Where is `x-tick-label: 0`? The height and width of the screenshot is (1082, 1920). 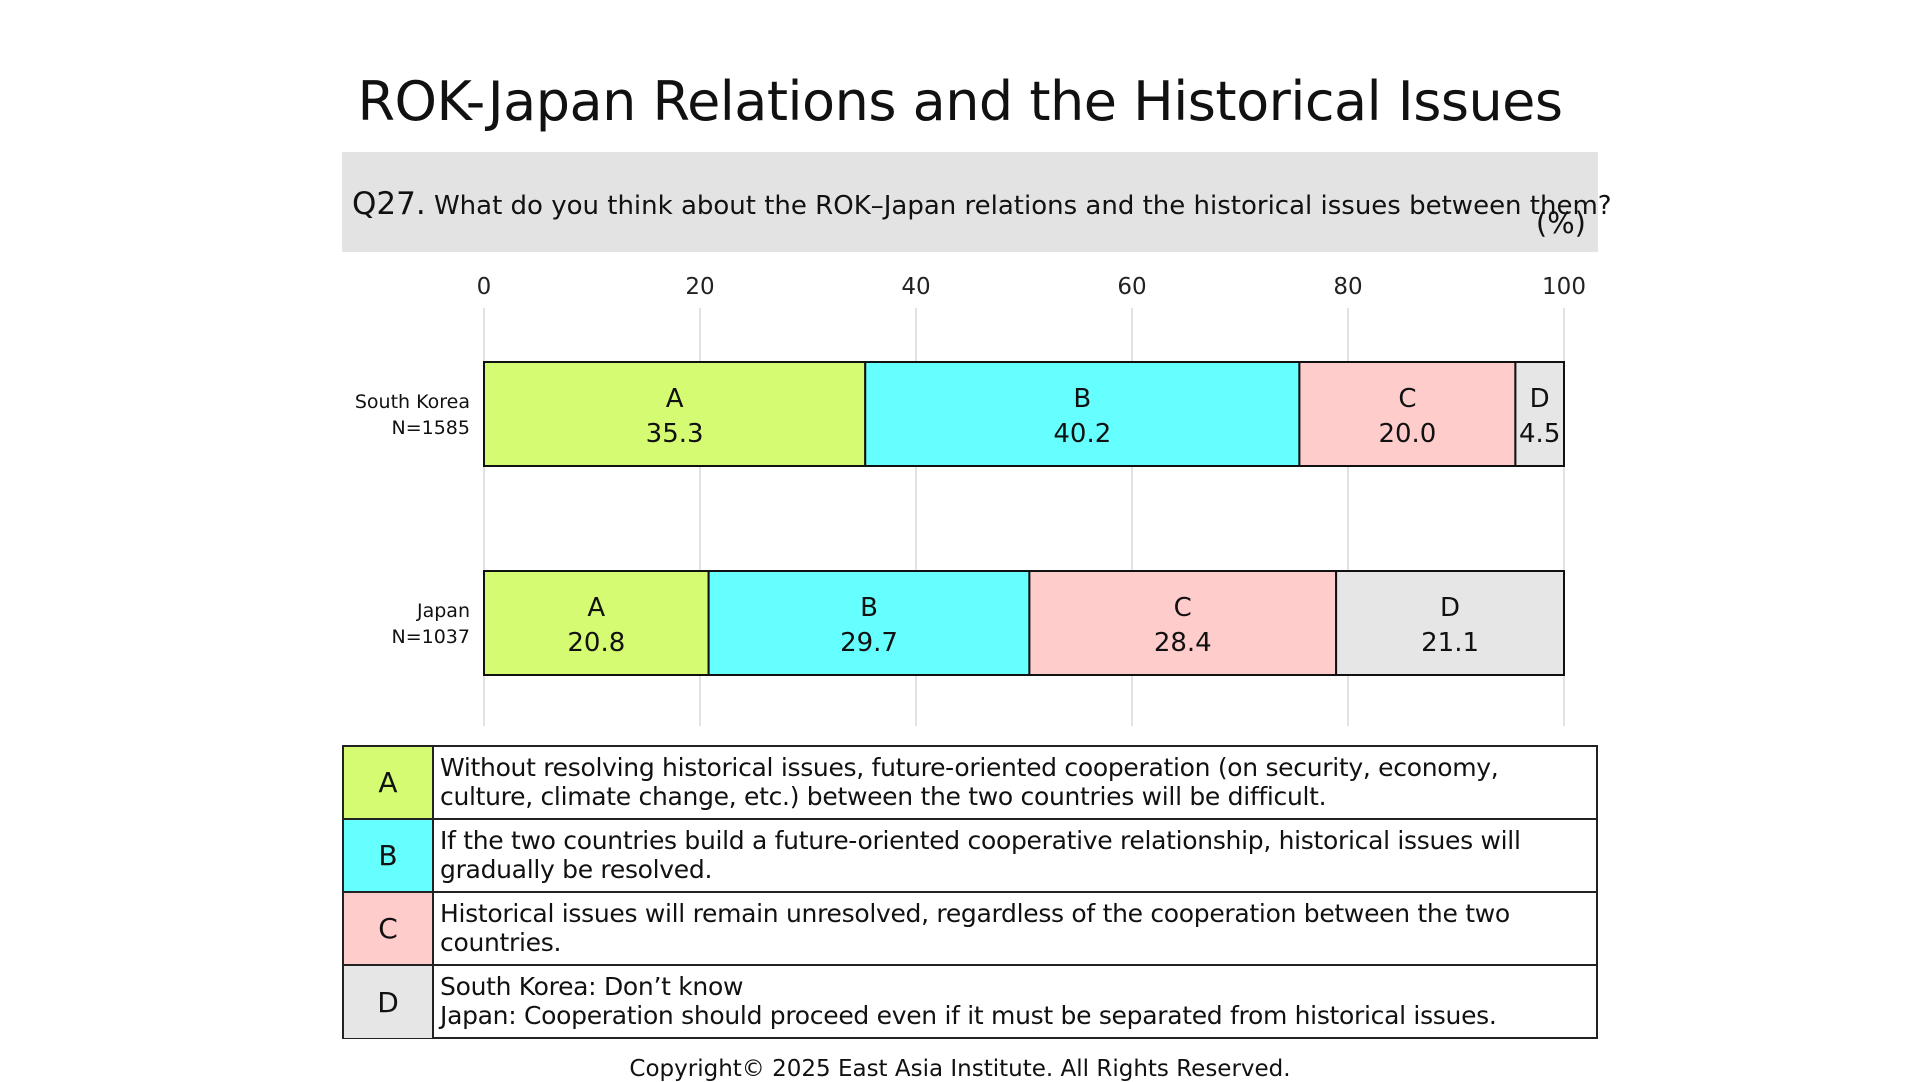
x-tick-label: 0 is located at coordinates (484, 287).